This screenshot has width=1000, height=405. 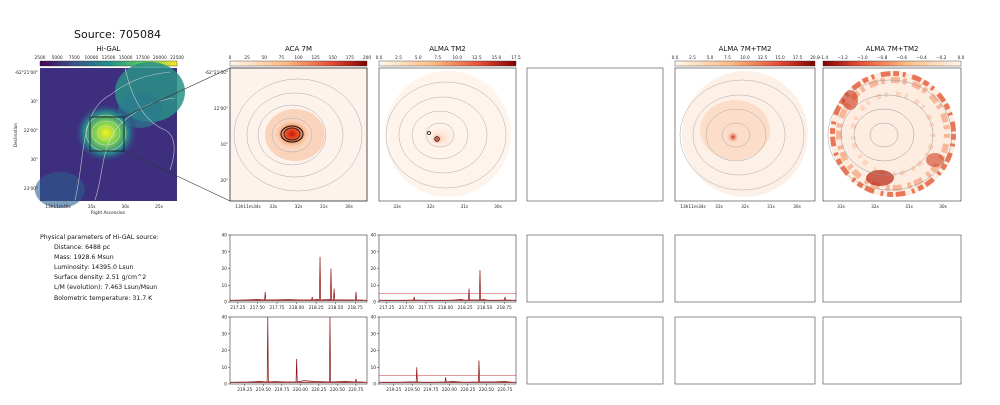 I want to click on higal-colorbar, so click(x=108, y=63).